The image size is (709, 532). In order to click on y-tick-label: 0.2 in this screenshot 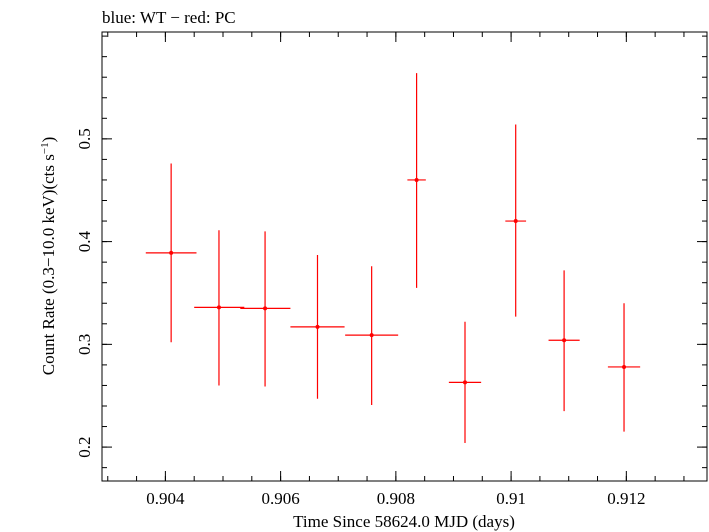, I will do `click(84, 446)`.